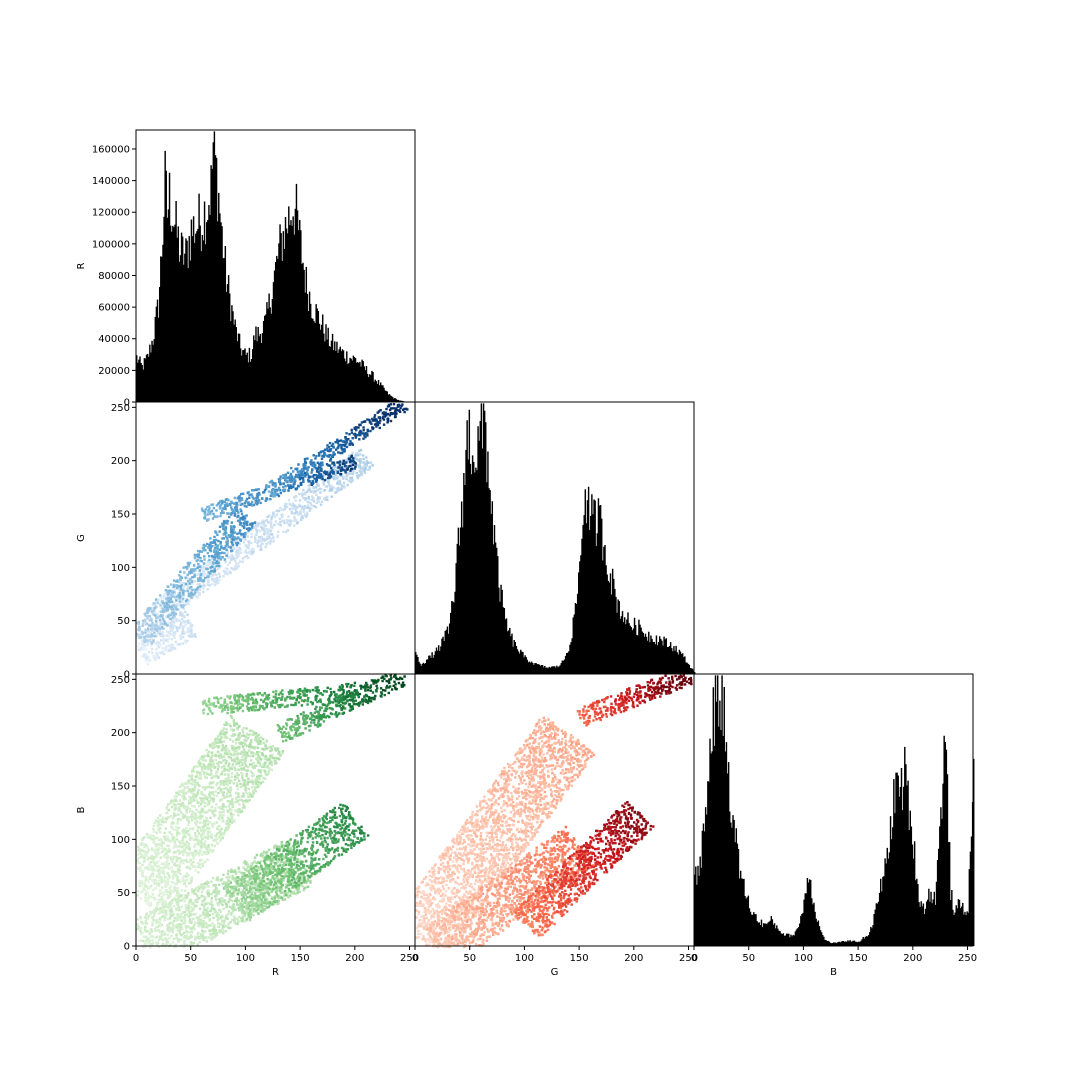 The height and width of the screenshot is (1080, 1080). What do you see at coordinates (276, 267) in the screenshot?
I see `histogram-bars-r` at bounding box center [276, 267].